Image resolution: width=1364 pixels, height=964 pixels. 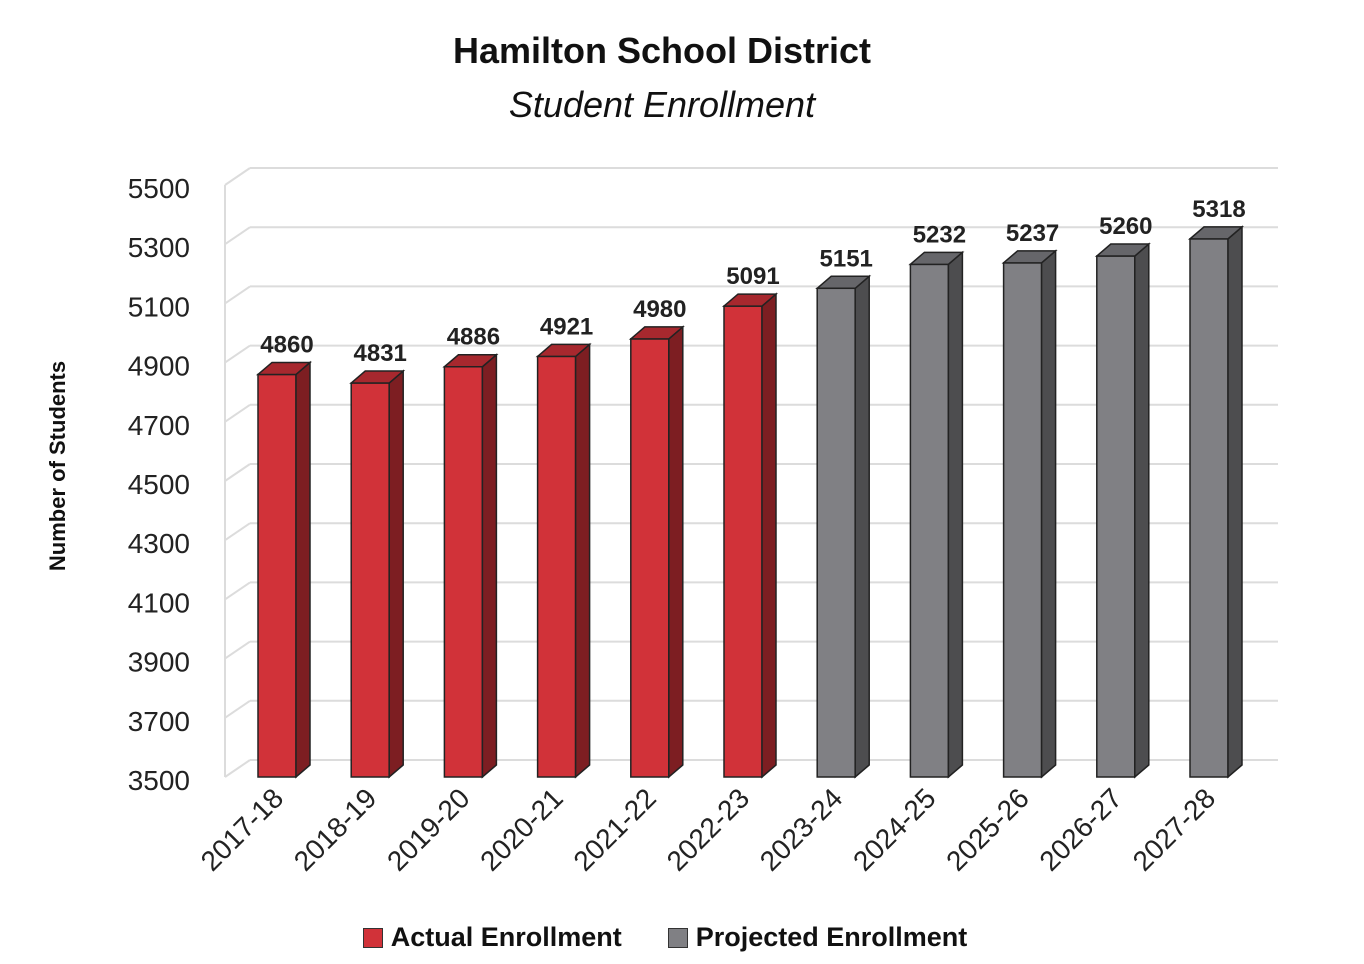 I want to click on legend: Actual Enrollment Projected Enrollment, so click(x=665, y=937).